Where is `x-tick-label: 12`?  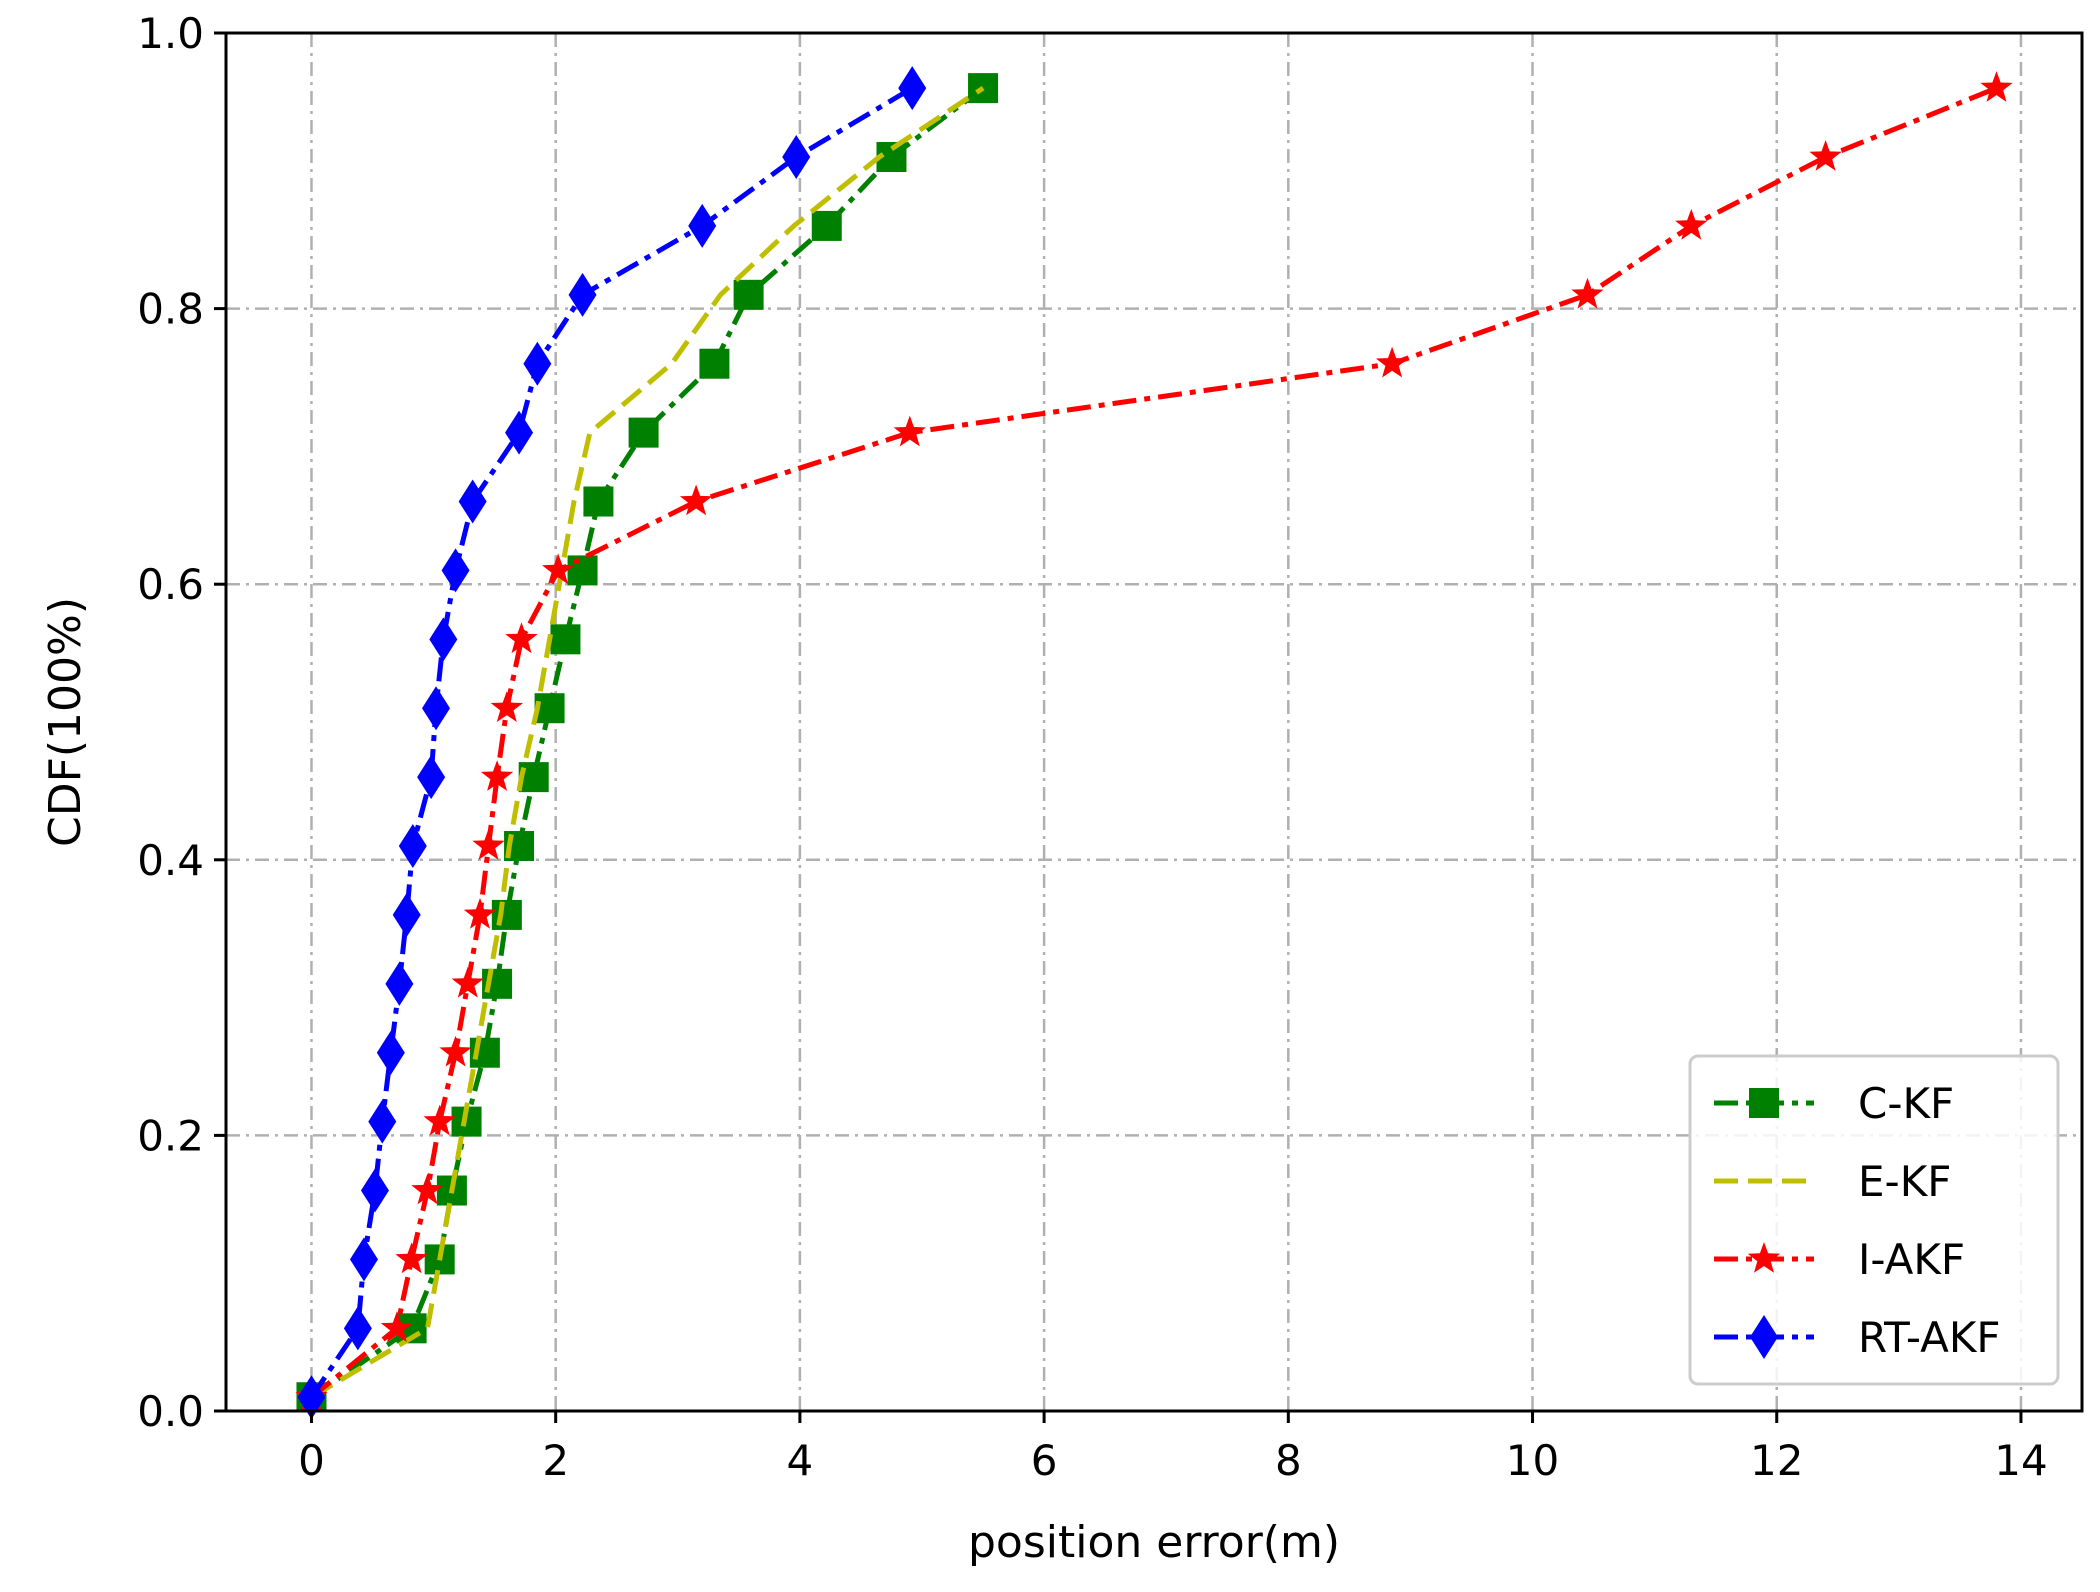 x-tick-label: 12 is located at coordinates (1776, 1460).